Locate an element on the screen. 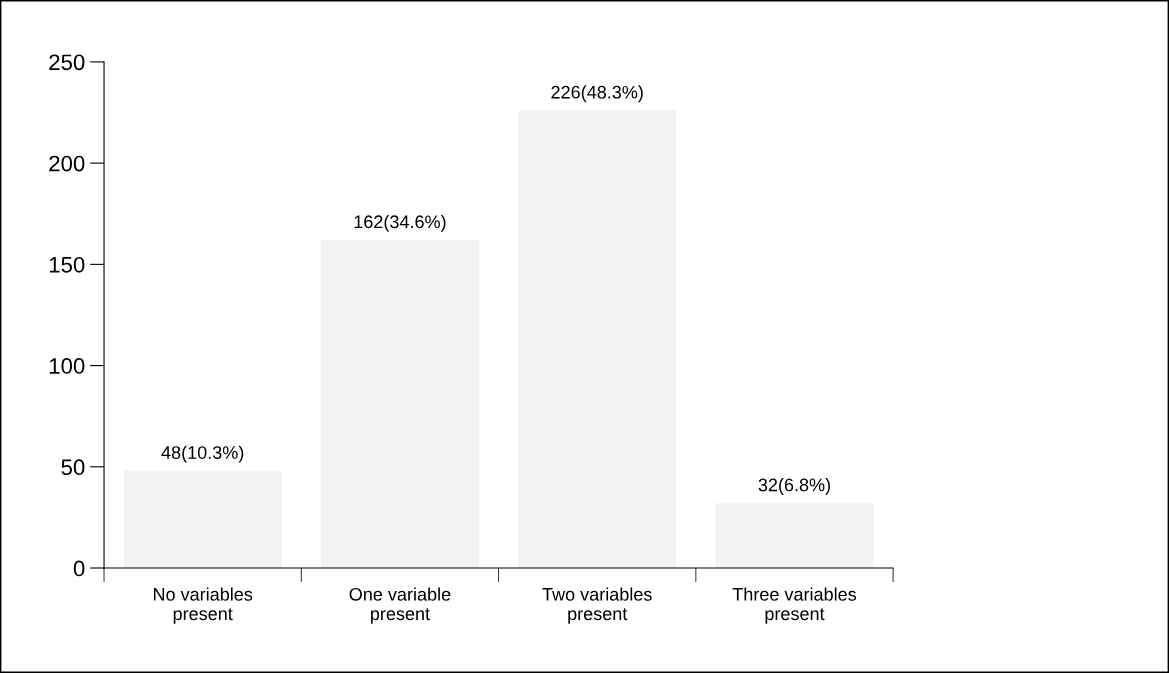 The height and width of the screenshot is (673, 1169). x-tick-label: No variables present is located at coordinates (203, 605).